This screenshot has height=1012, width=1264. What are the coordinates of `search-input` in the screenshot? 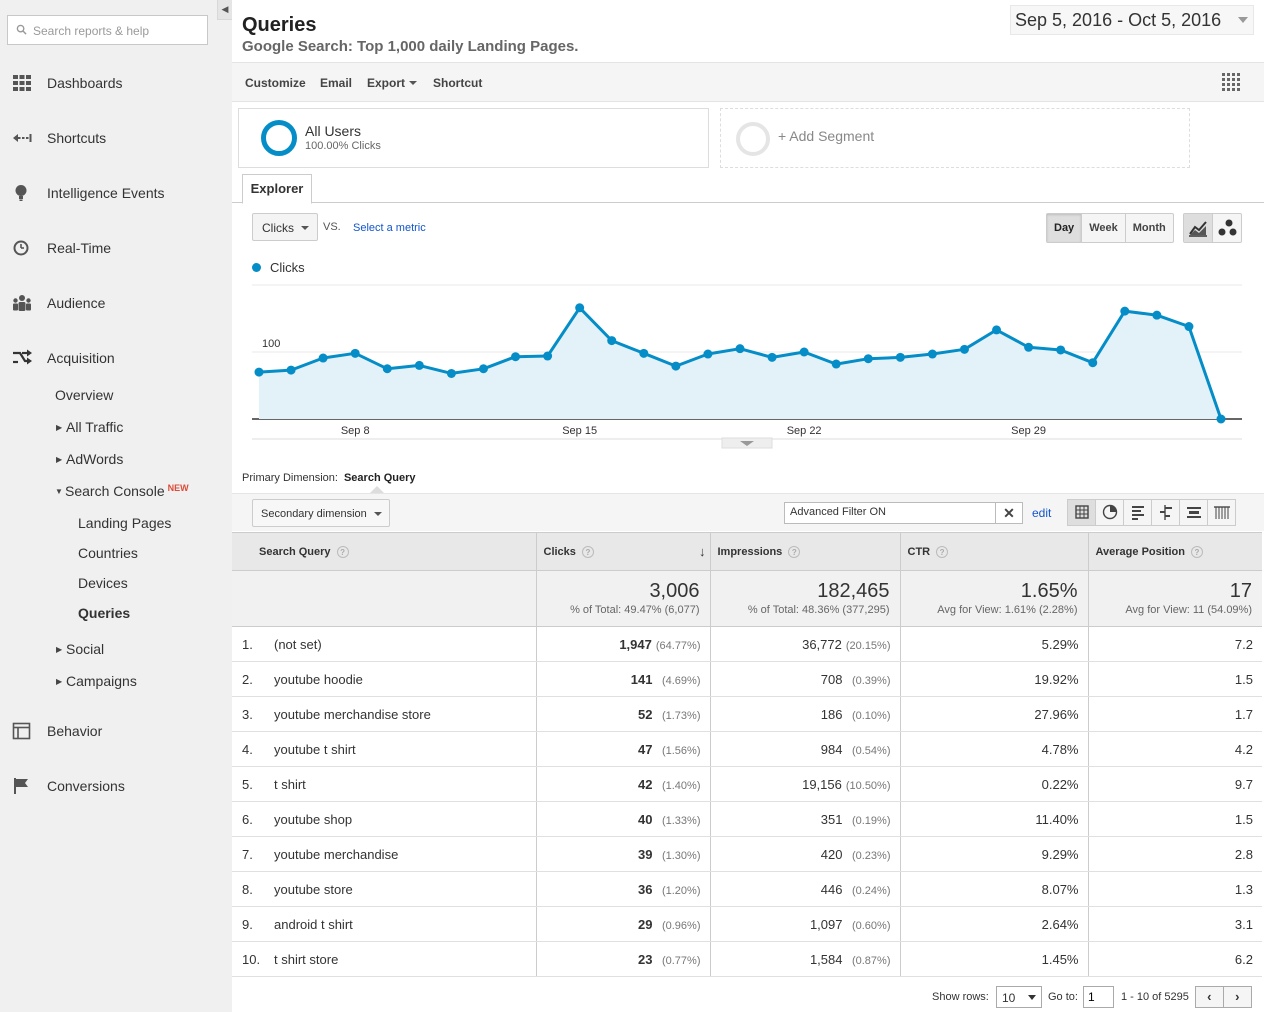 It's located at (118, 30).